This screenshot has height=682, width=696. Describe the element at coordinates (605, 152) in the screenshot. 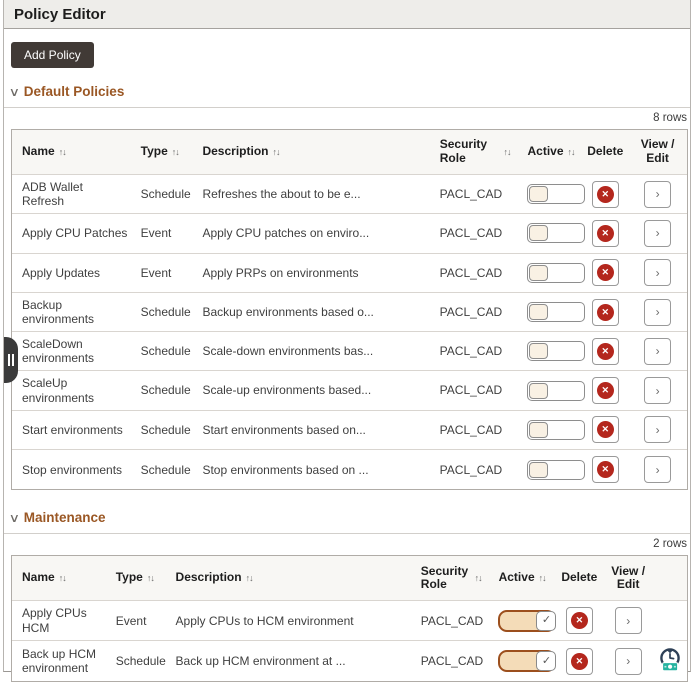

I see `column-header-delete: Delete` at that location.